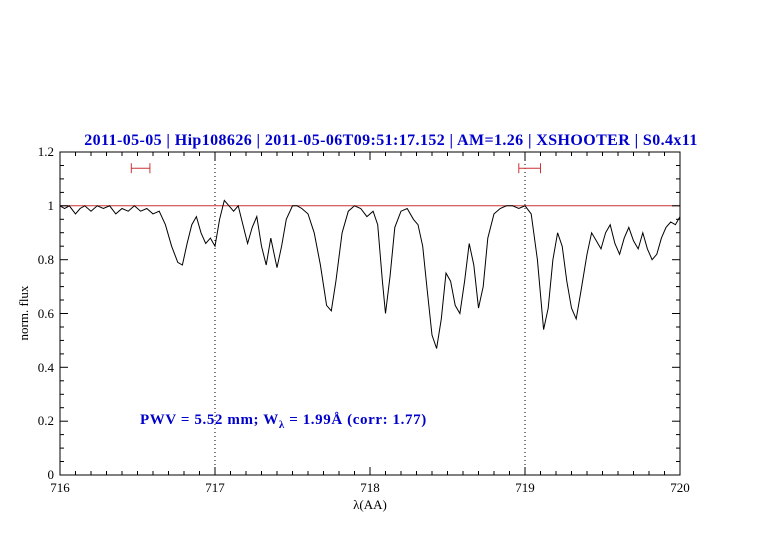  What do you see at coordinates (680, 487) in the screenshot?
I see `x-tick-label-720: 720` at bounding box center [680, 487].